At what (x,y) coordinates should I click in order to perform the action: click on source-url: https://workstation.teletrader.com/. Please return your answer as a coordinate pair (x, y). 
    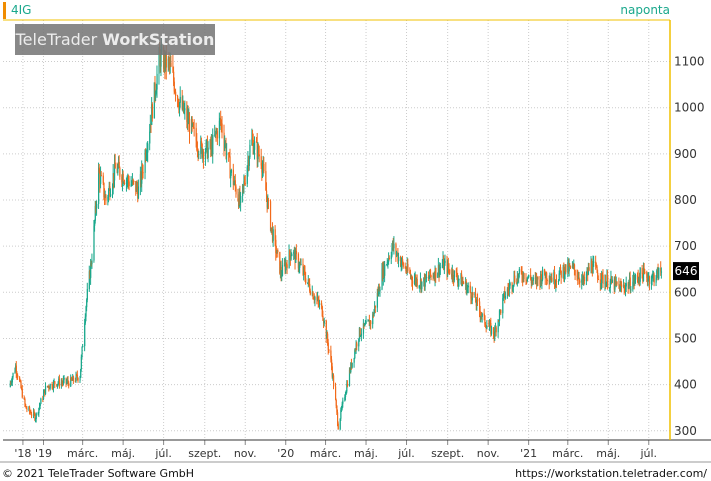
    Looking at the image, I should click on (611, 473).